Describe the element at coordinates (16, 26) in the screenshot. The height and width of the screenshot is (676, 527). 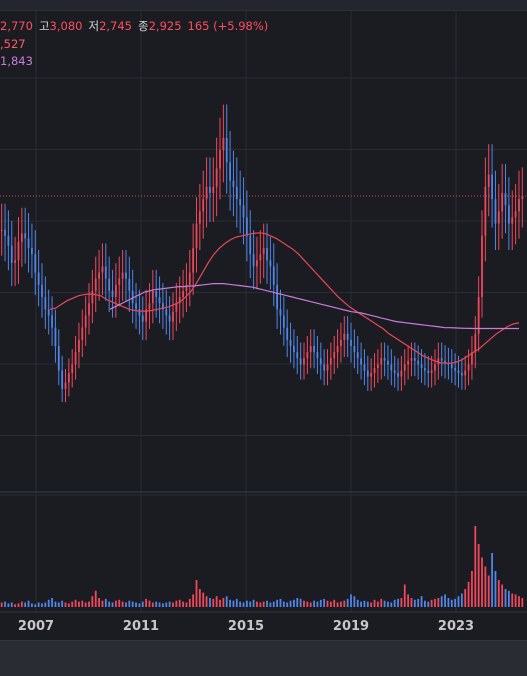
I see `open-value: 2,770` at that location.